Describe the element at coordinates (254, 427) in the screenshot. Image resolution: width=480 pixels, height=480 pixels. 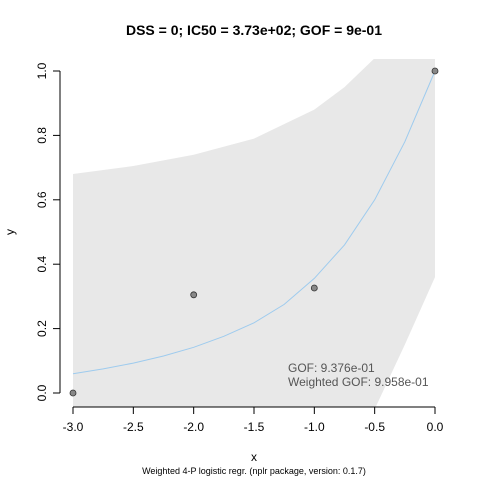
I see `x-tick-label-3: -1.5` at that location.